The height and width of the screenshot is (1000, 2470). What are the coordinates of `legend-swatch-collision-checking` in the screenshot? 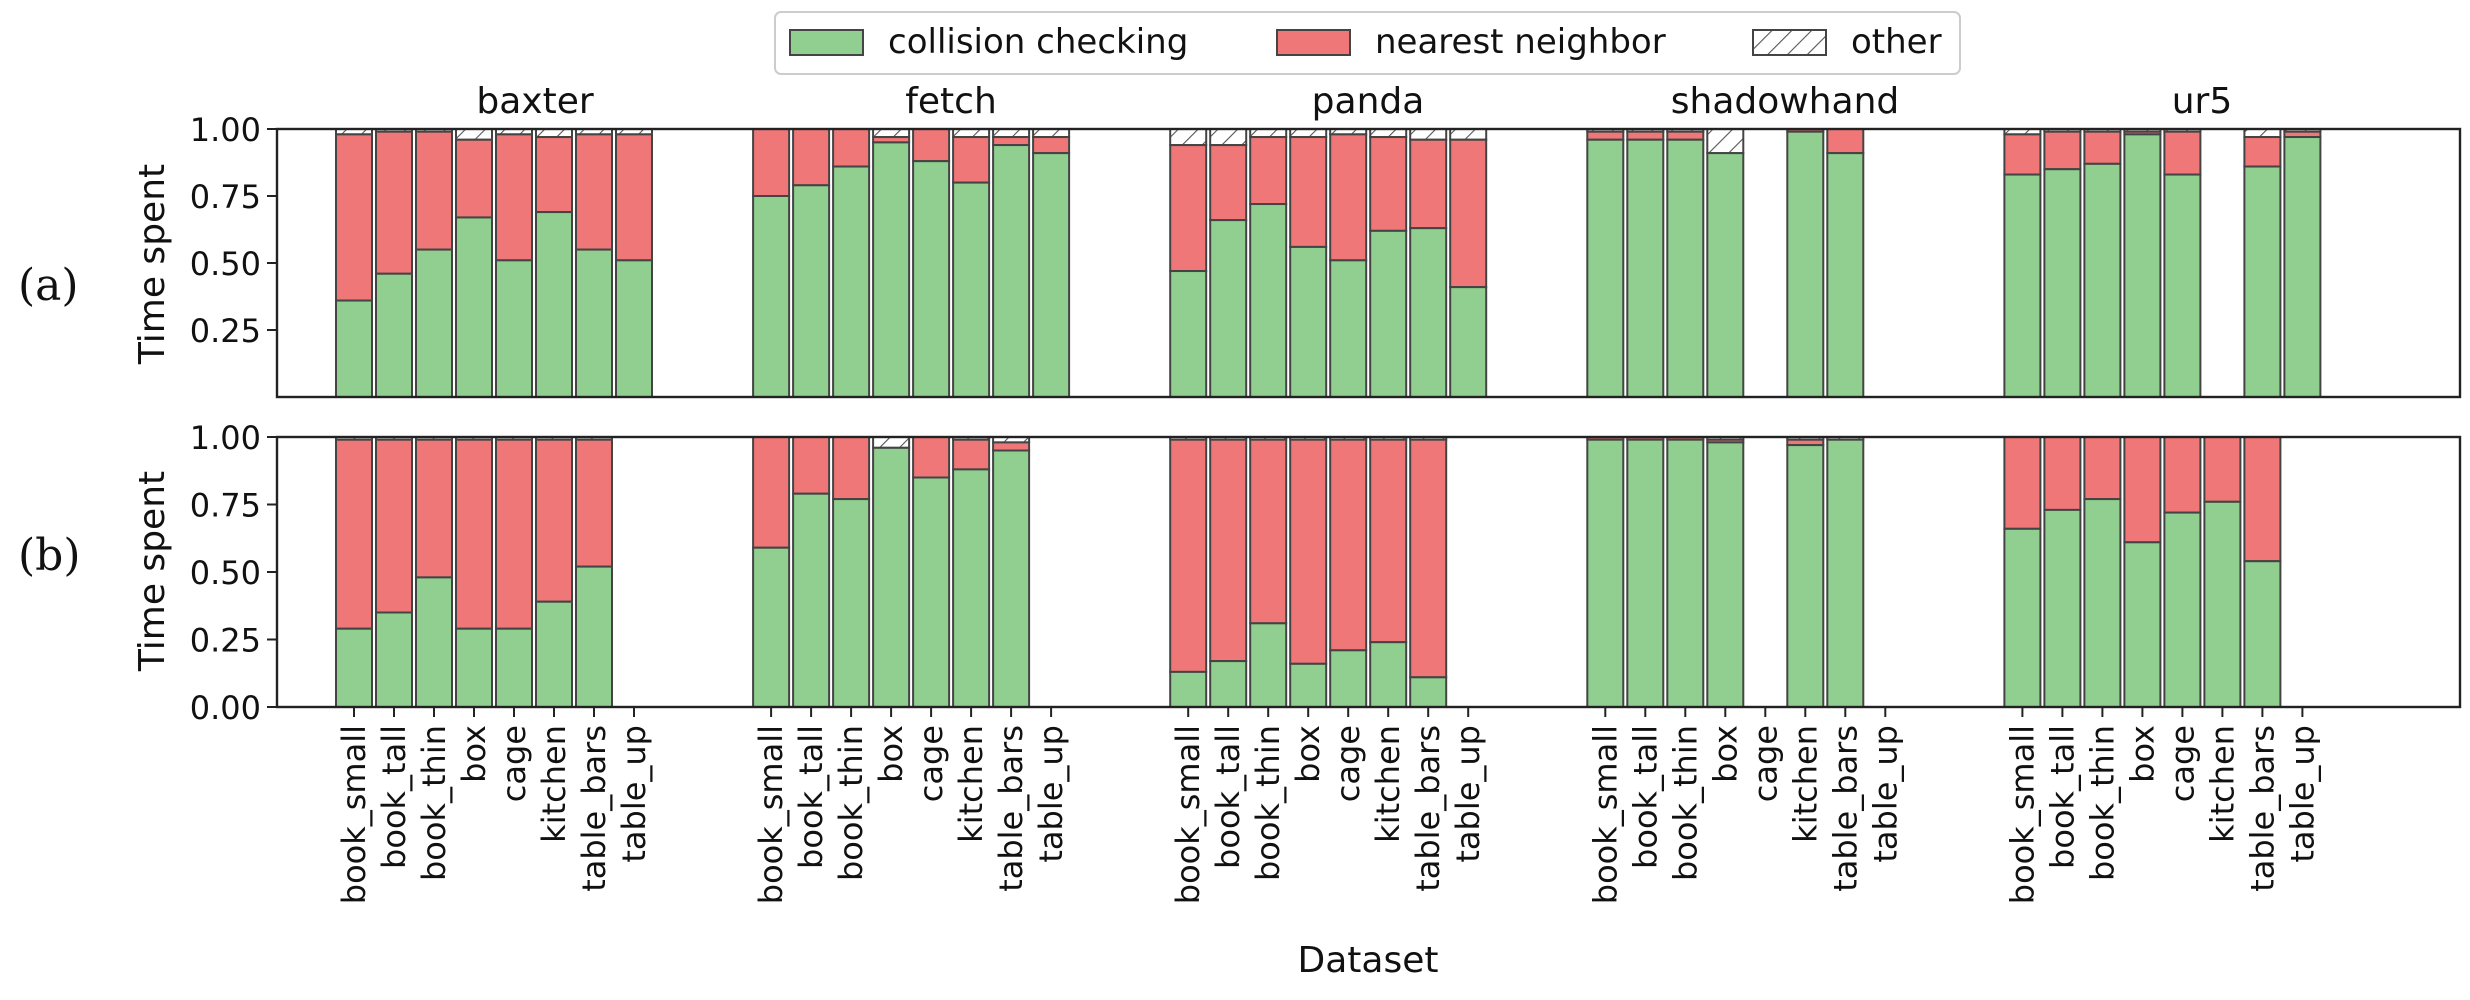 It's located at (826, 42).